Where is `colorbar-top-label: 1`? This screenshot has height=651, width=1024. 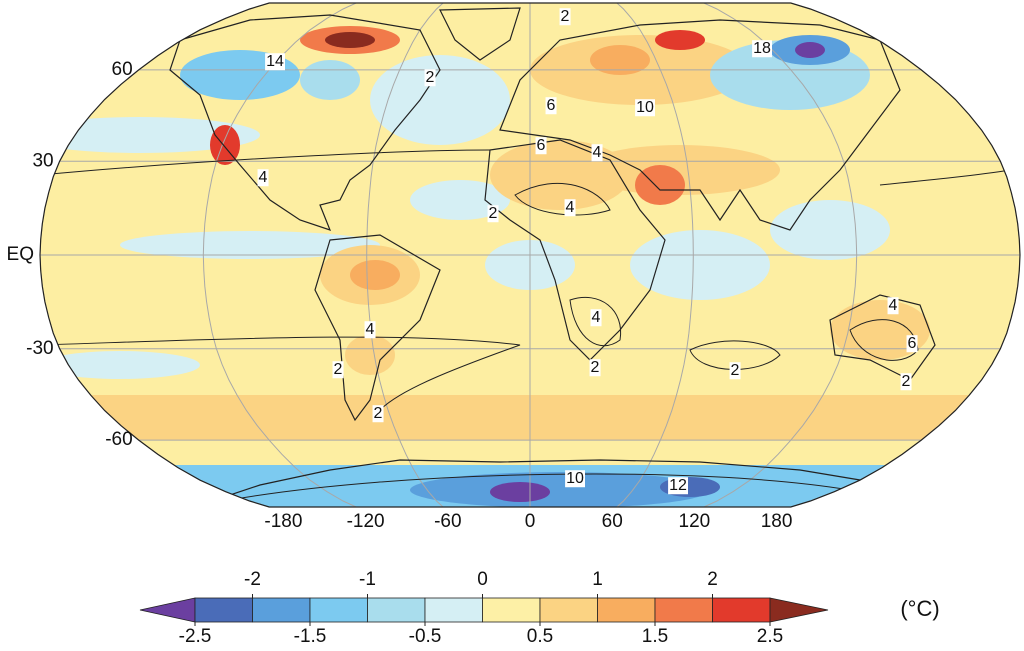 colorbar-top-label: 1 is located at coordinates (597, 579).